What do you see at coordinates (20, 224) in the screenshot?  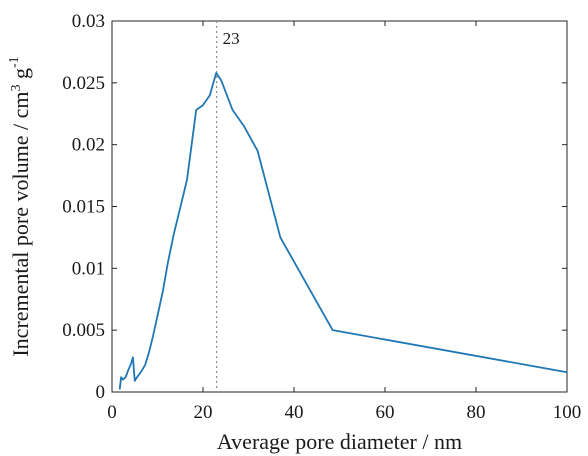 I see `y-axis-label-main: Incremental pore volume / cm` at bounding box center [20, 224].